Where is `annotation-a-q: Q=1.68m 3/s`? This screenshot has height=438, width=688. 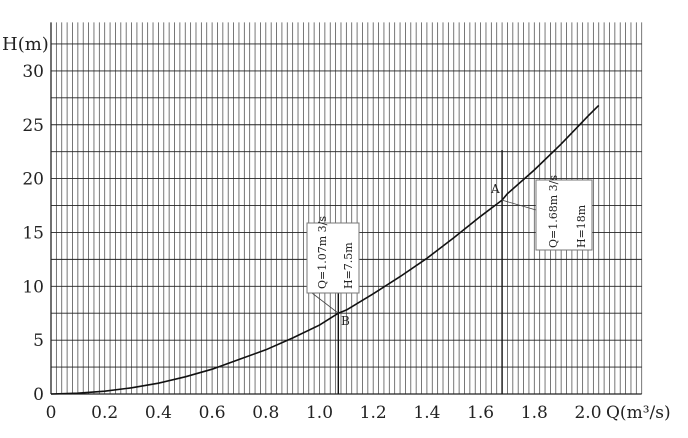
annotation-a-q: Q=1.68m 3/s is located at coordinates (553, 211).